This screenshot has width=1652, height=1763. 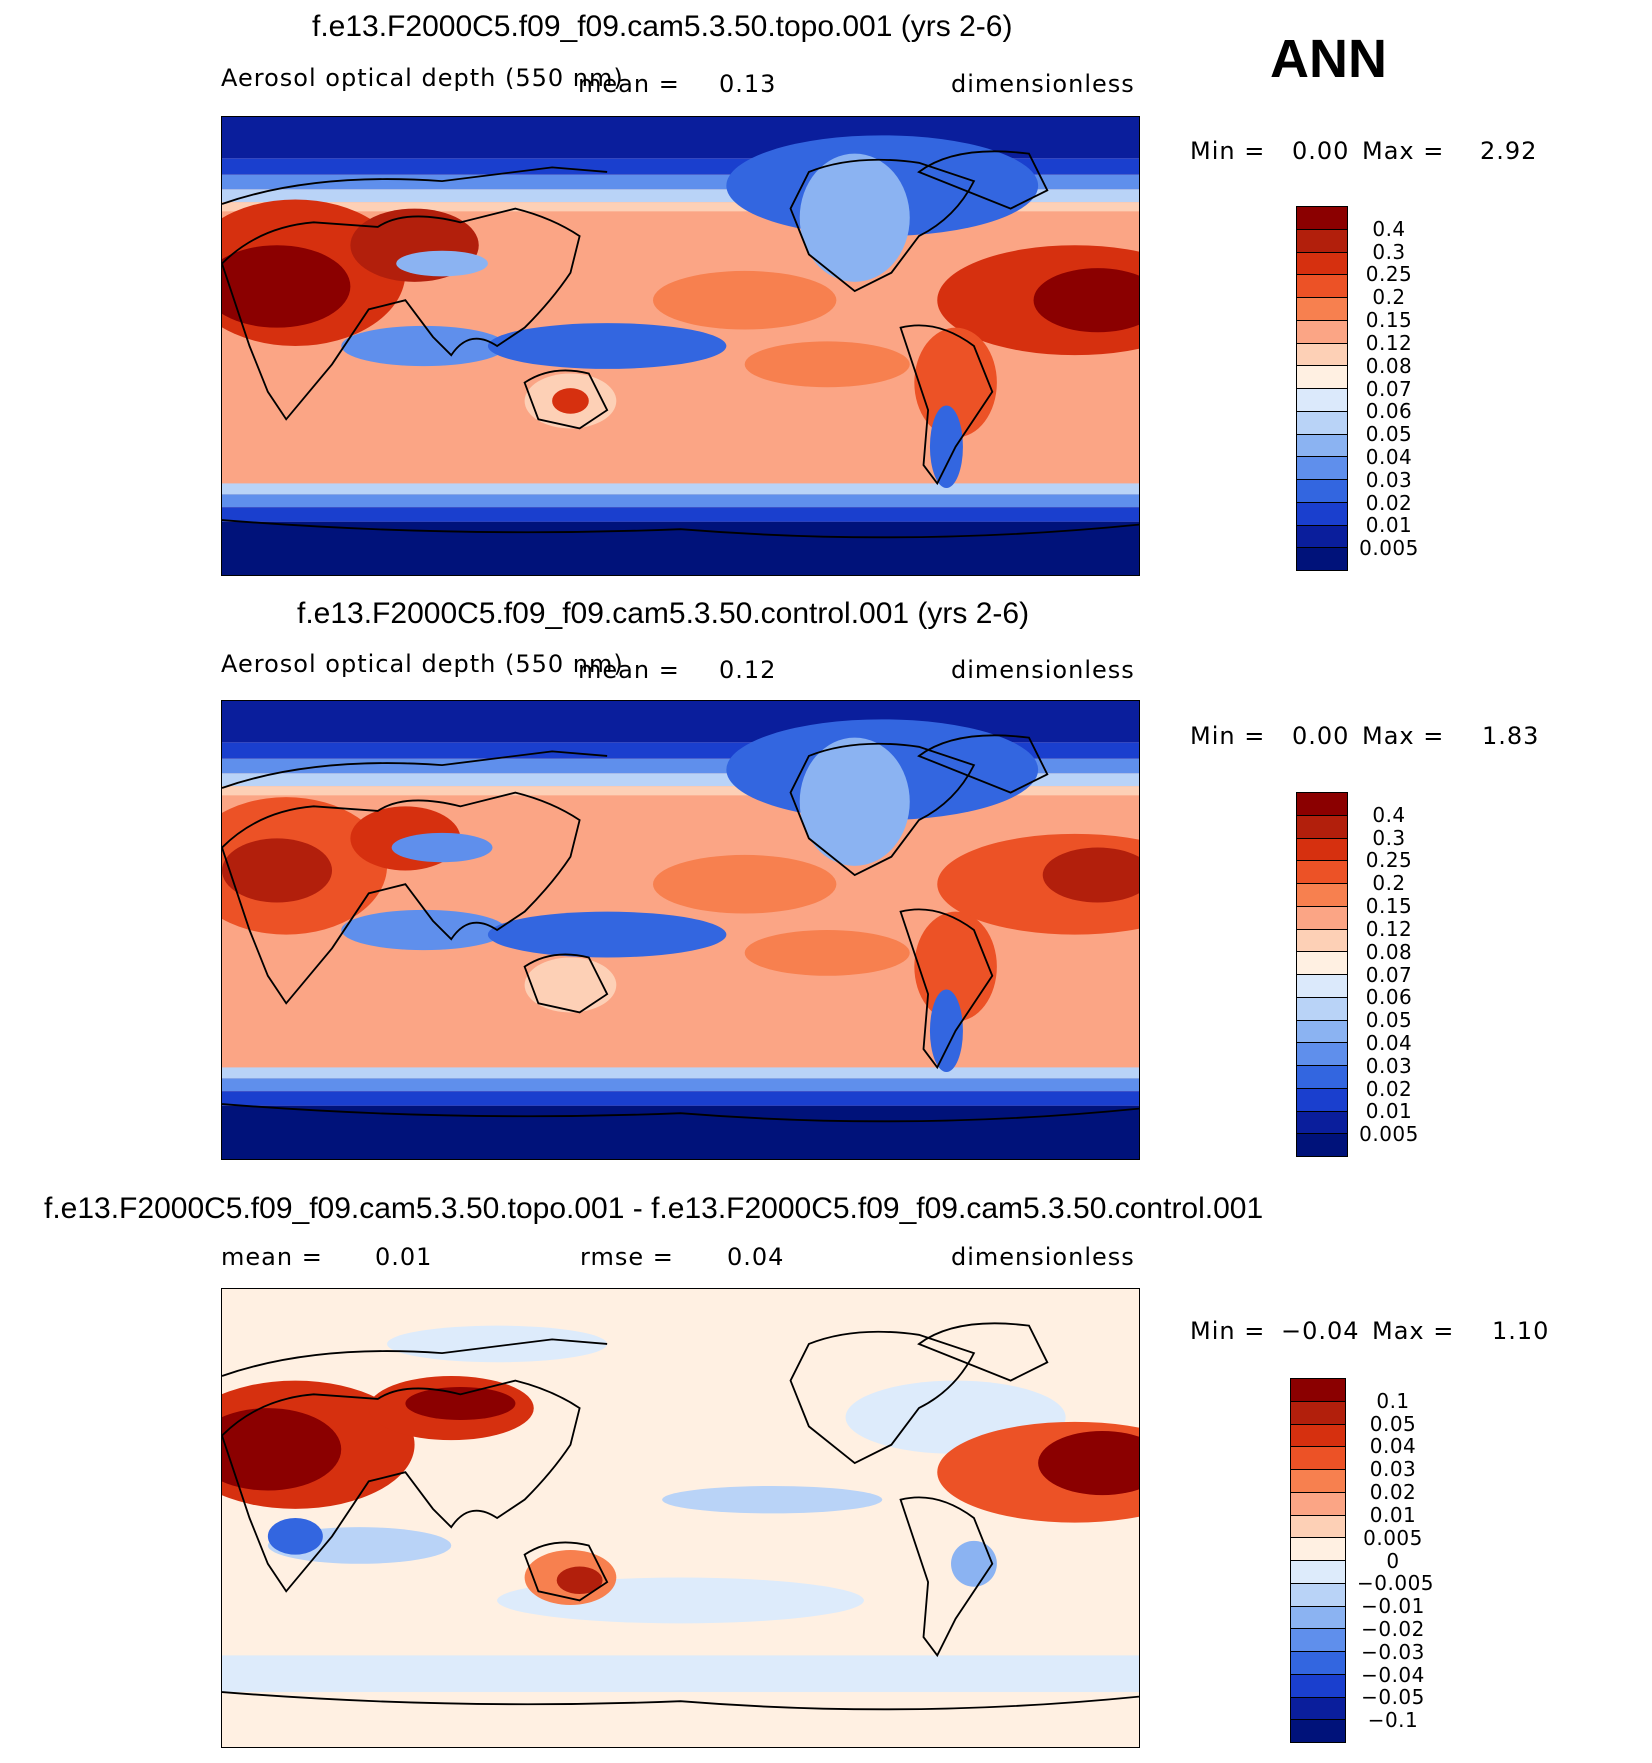 I want to click on panel2-min-label: Min =, so click(x=1228, y=736).